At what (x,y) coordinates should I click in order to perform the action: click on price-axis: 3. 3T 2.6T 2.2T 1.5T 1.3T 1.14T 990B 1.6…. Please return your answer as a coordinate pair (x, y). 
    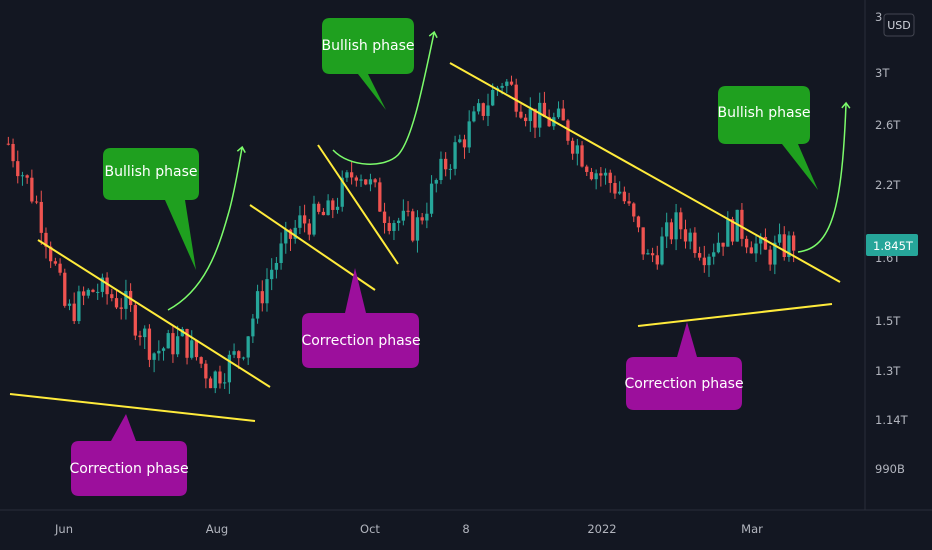
    Looking at the image, I should click on (891, 255).